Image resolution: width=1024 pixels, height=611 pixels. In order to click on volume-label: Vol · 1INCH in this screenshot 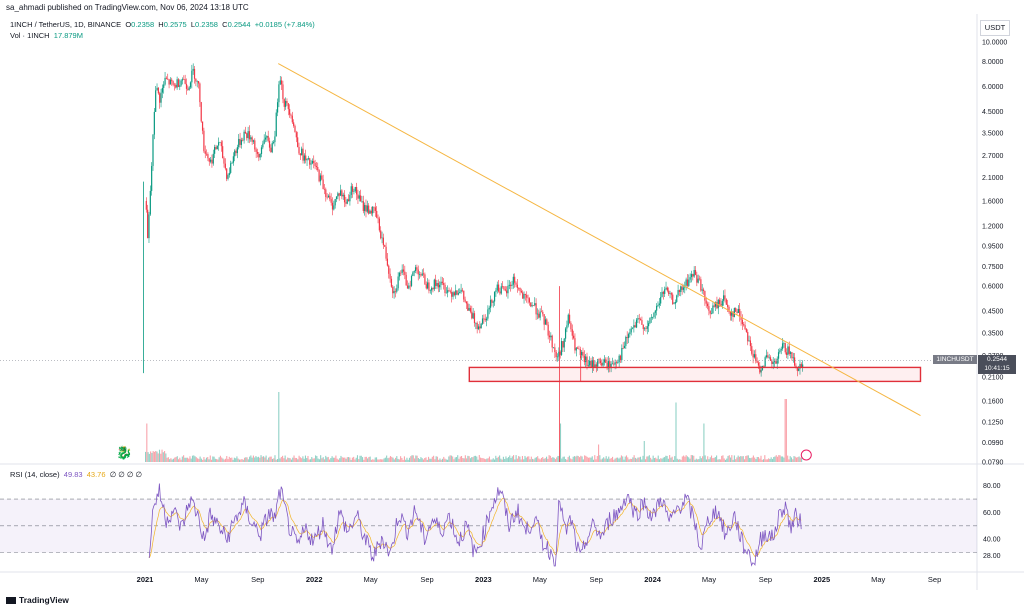, I will do `click(30, 35)`.